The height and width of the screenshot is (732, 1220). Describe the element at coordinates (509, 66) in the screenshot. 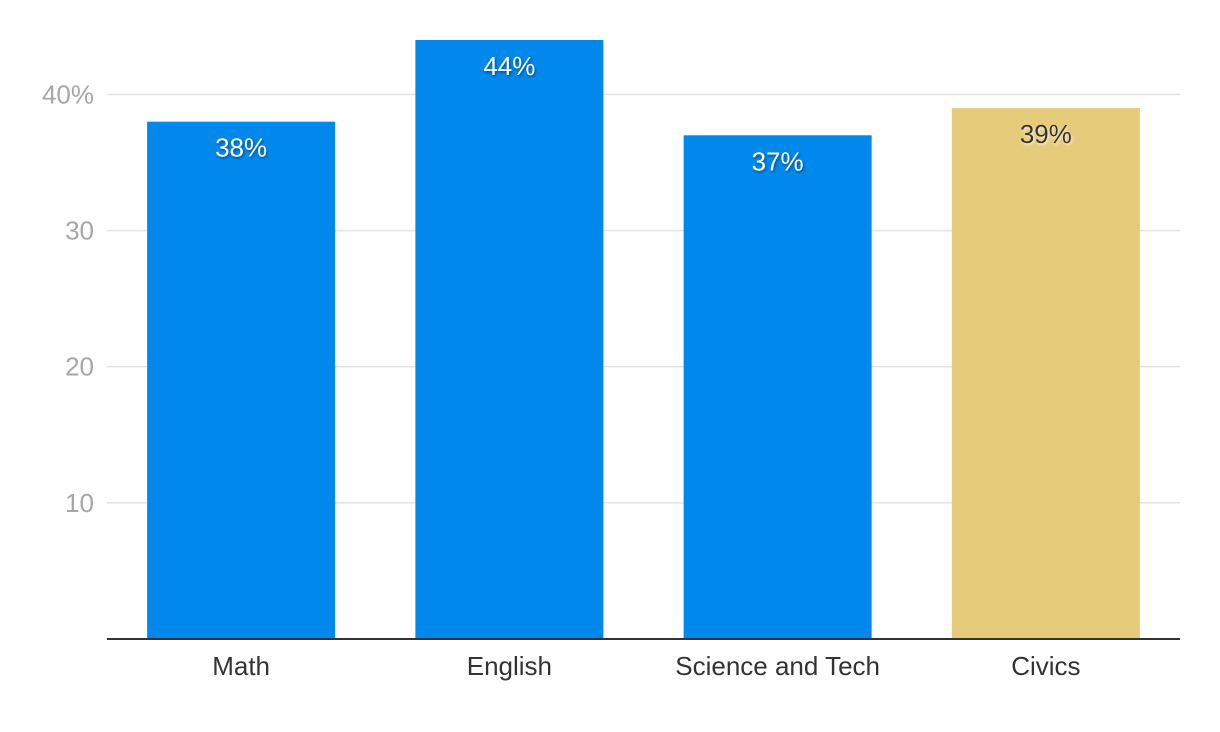

I see `data-label: 44%` at that location.